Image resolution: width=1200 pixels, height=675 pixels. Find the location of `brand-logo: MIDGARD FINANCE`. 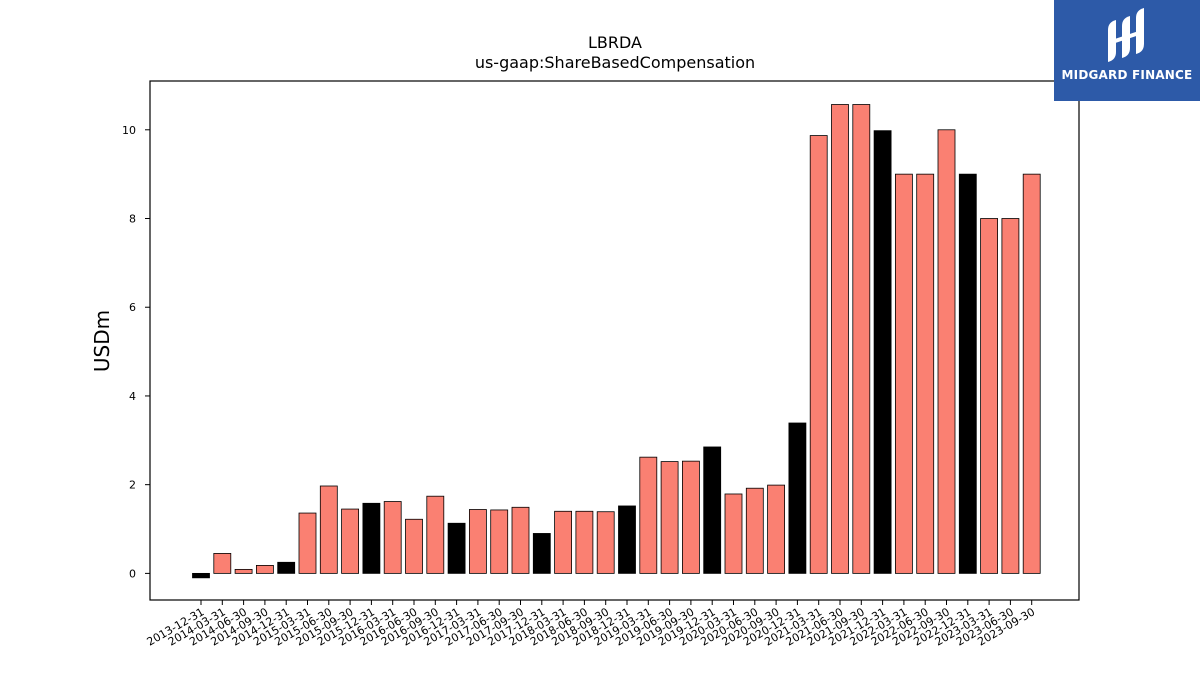

brand-logo: MIDGARD FINANCE is located at coordinates (1127, 50).